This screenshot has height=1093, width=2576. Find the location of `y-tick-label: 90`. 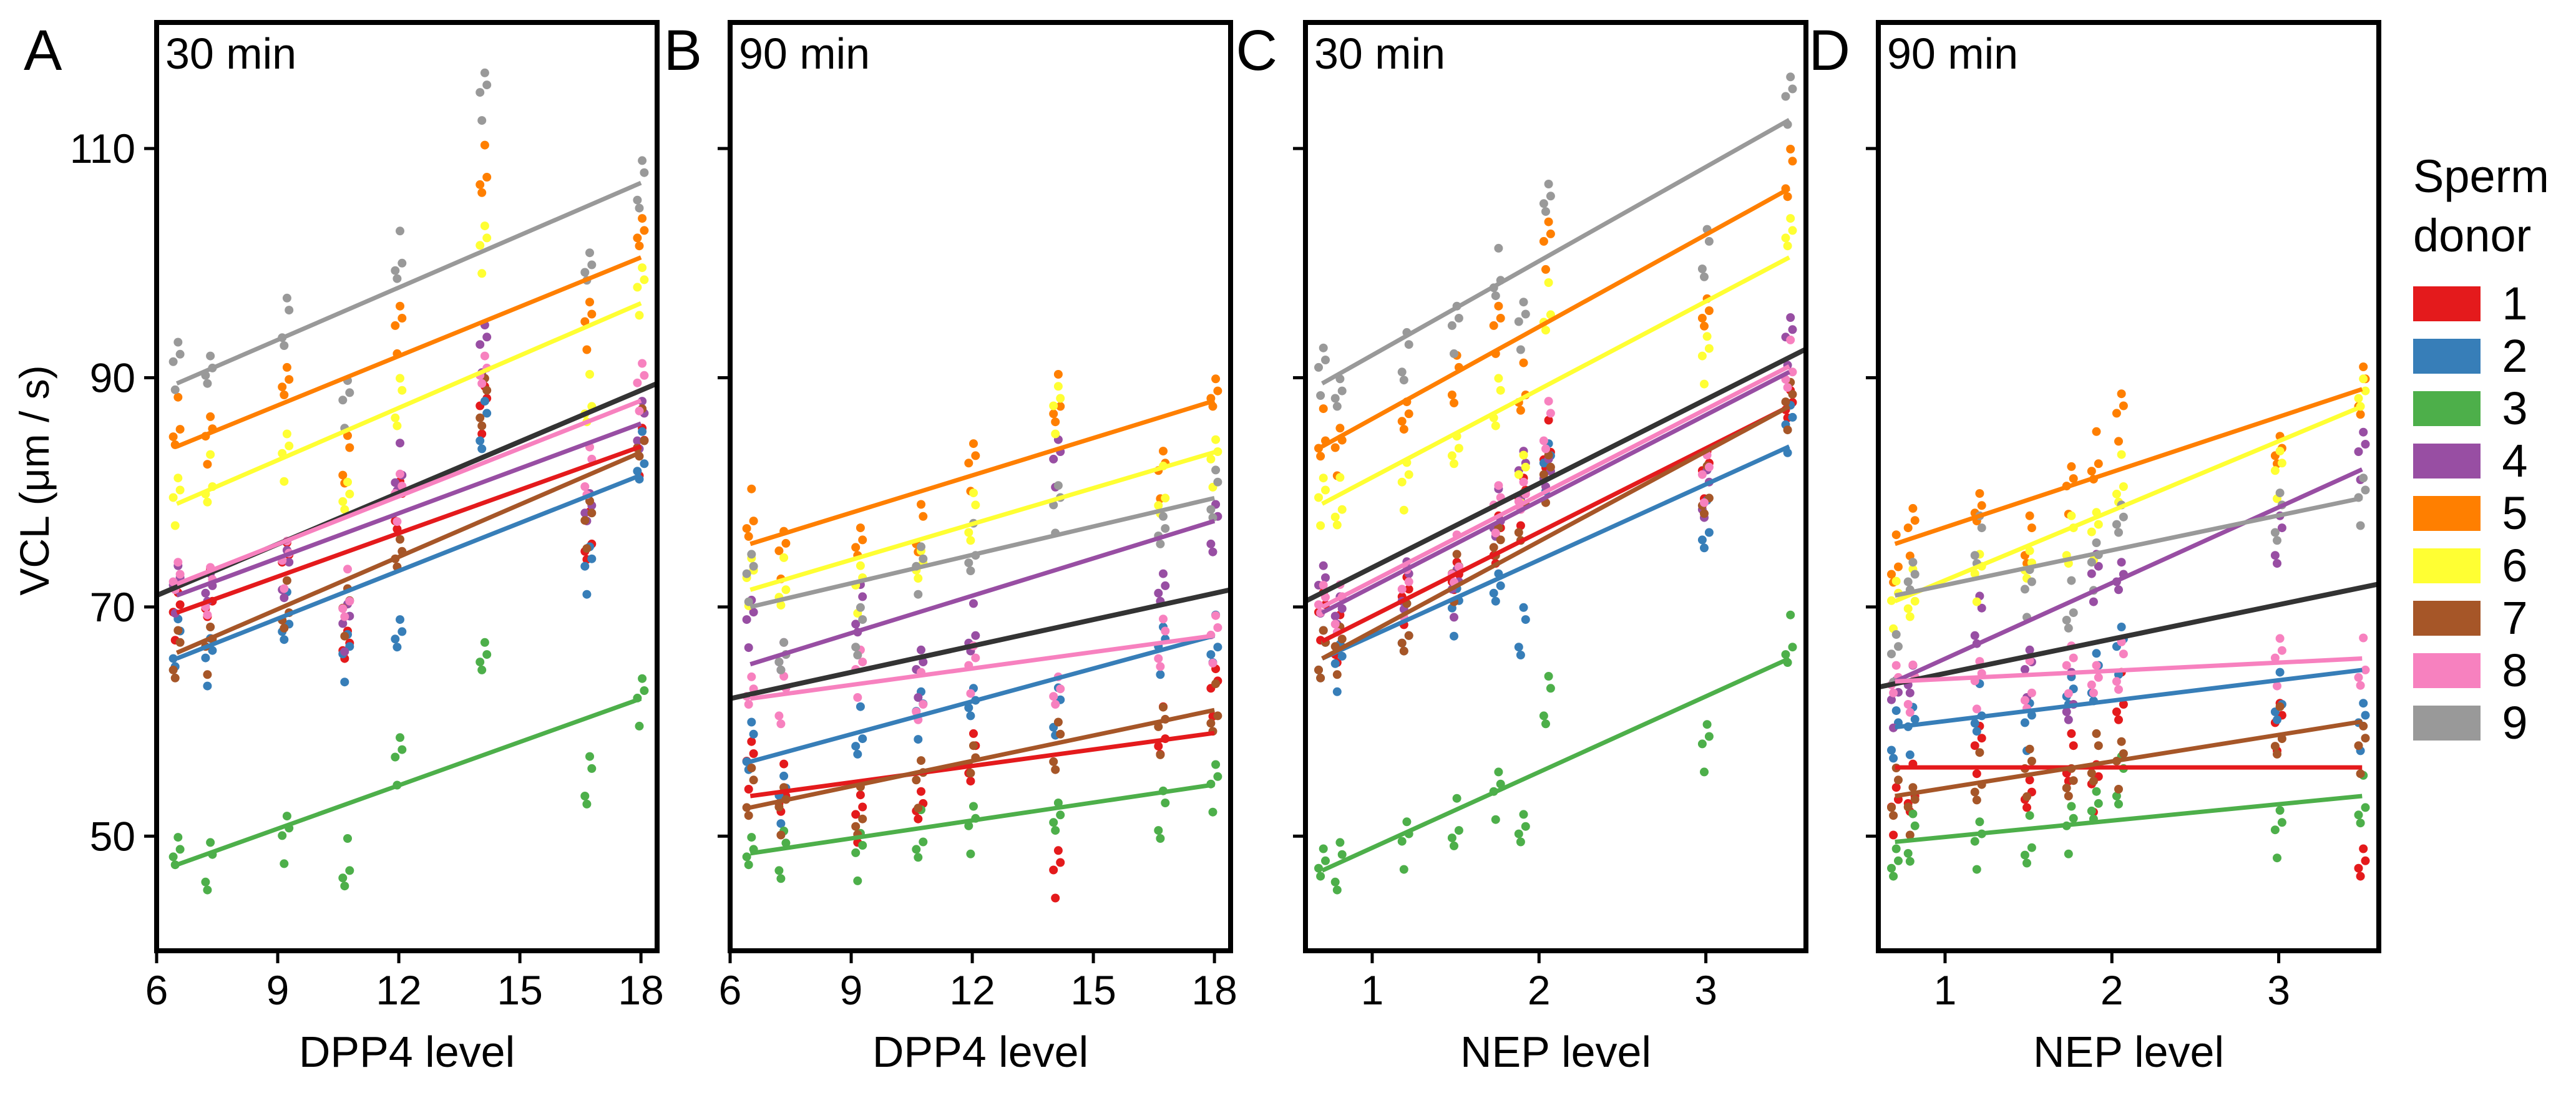

y-tick-label: 90 is located at coordinates (112, 377).